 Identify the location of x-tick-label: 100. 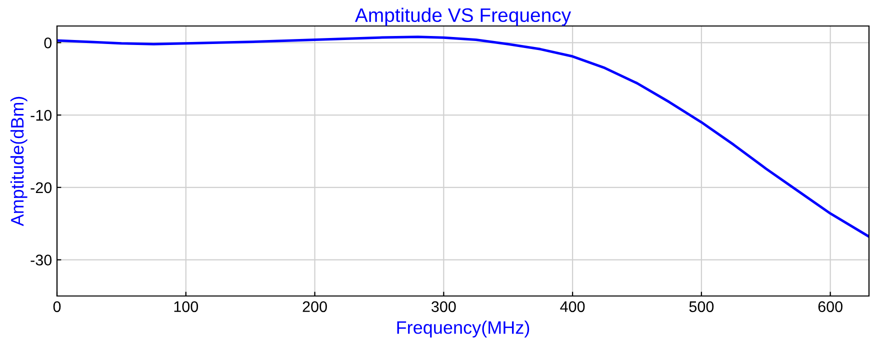
(186, 306).